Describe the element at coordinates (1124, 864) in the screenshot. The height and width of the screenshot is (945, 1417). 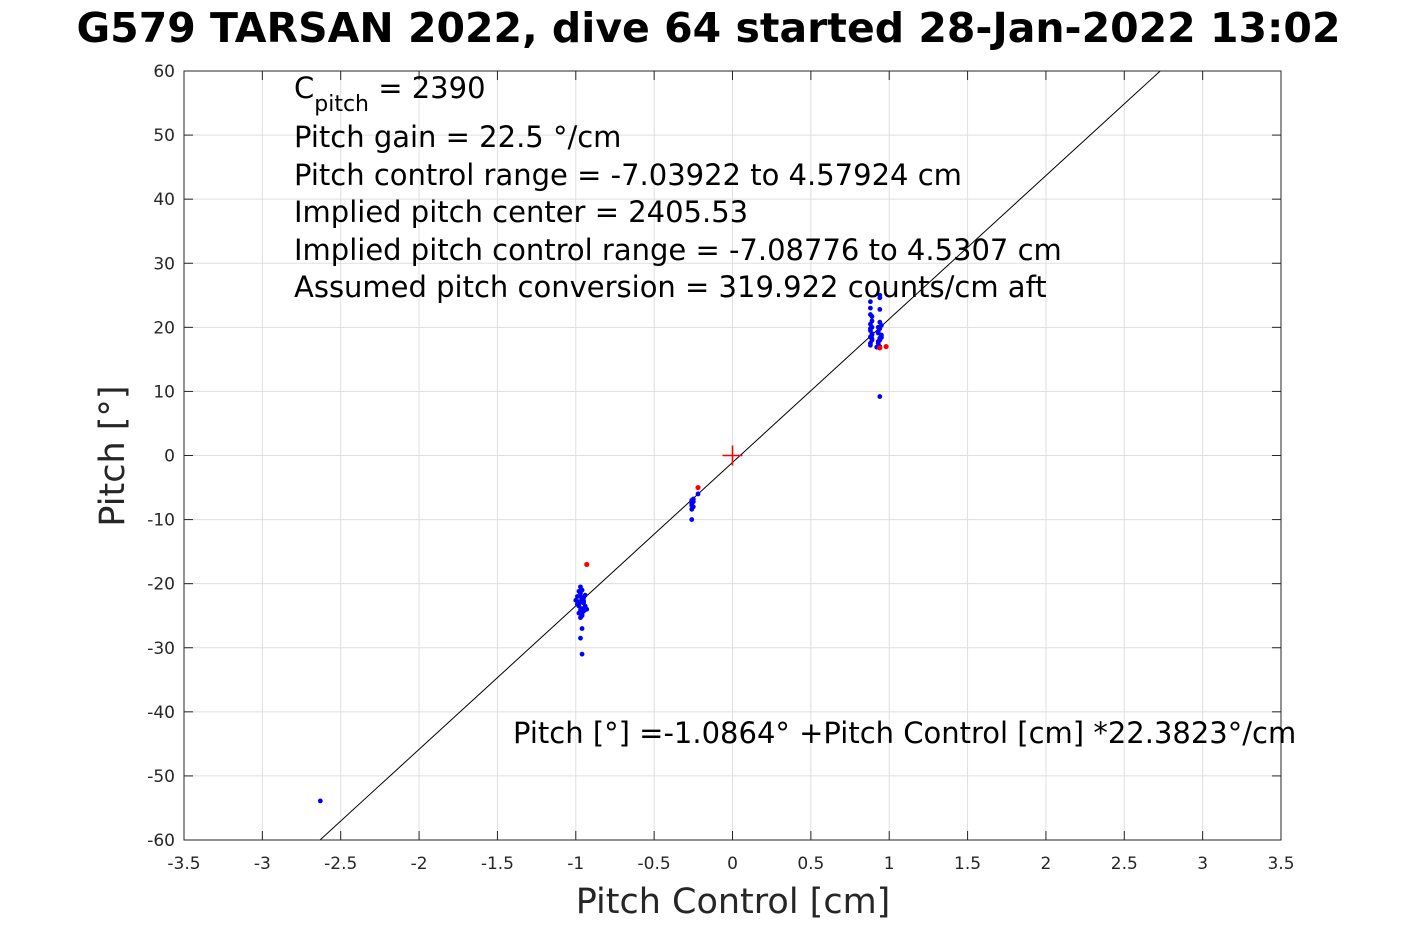
I see `x-tick-label: 2.5` at that location.